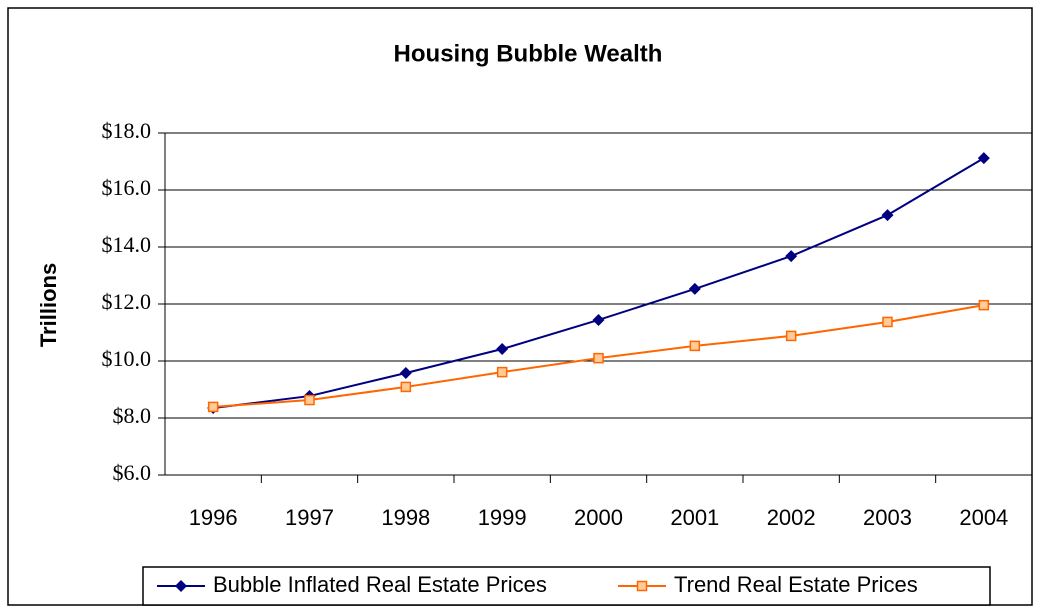 The width and height of the screenshot is (1039, 611). Describe the element at coordinates (405, 517) in the screenshot. I see `x-tick-label: 1998` at that location.